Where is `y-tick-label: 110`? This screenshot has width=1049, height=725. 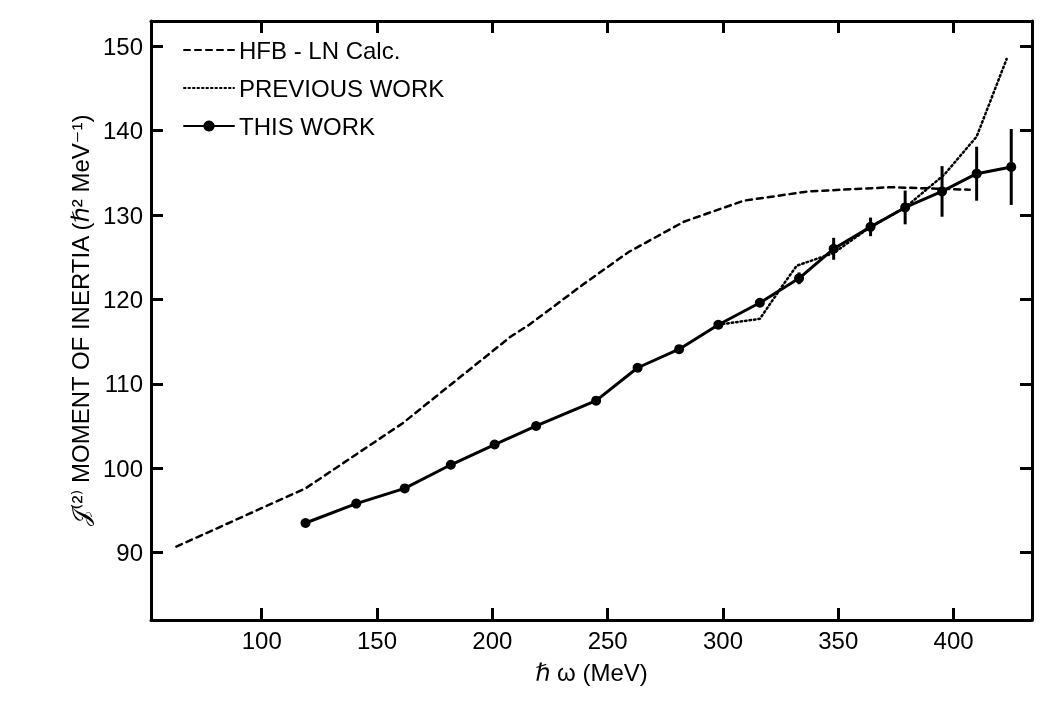 y-tick-label: 110 is located at coordinates (123, 384).